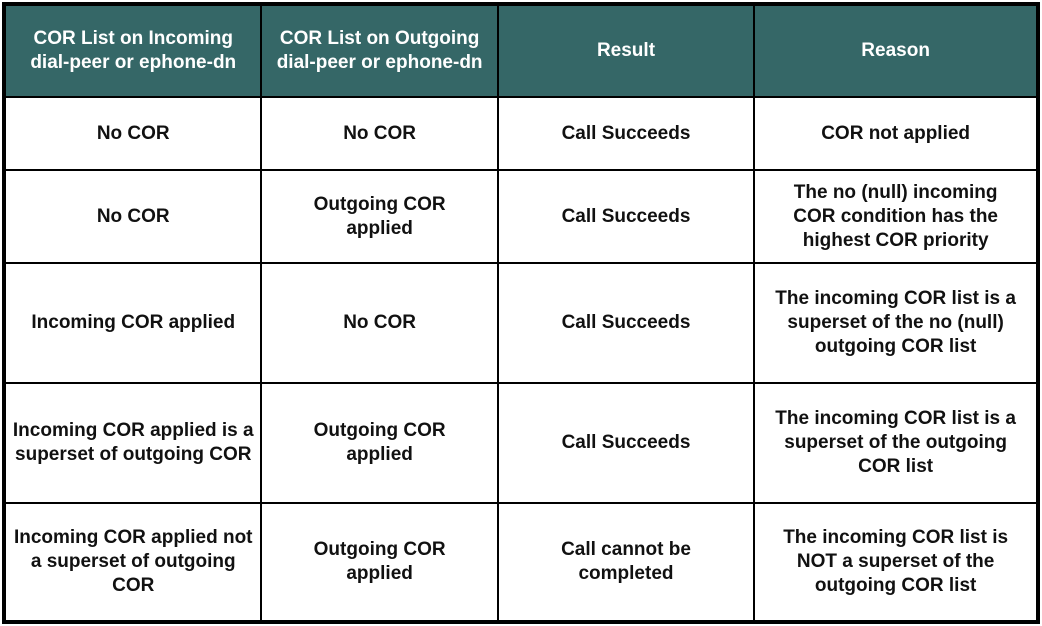 This screenshot has height=626, width=1042. What do you see at coordinates (626, 50) in the screenshot?
I see `header-result: Result` at bounding box center [626, 50].